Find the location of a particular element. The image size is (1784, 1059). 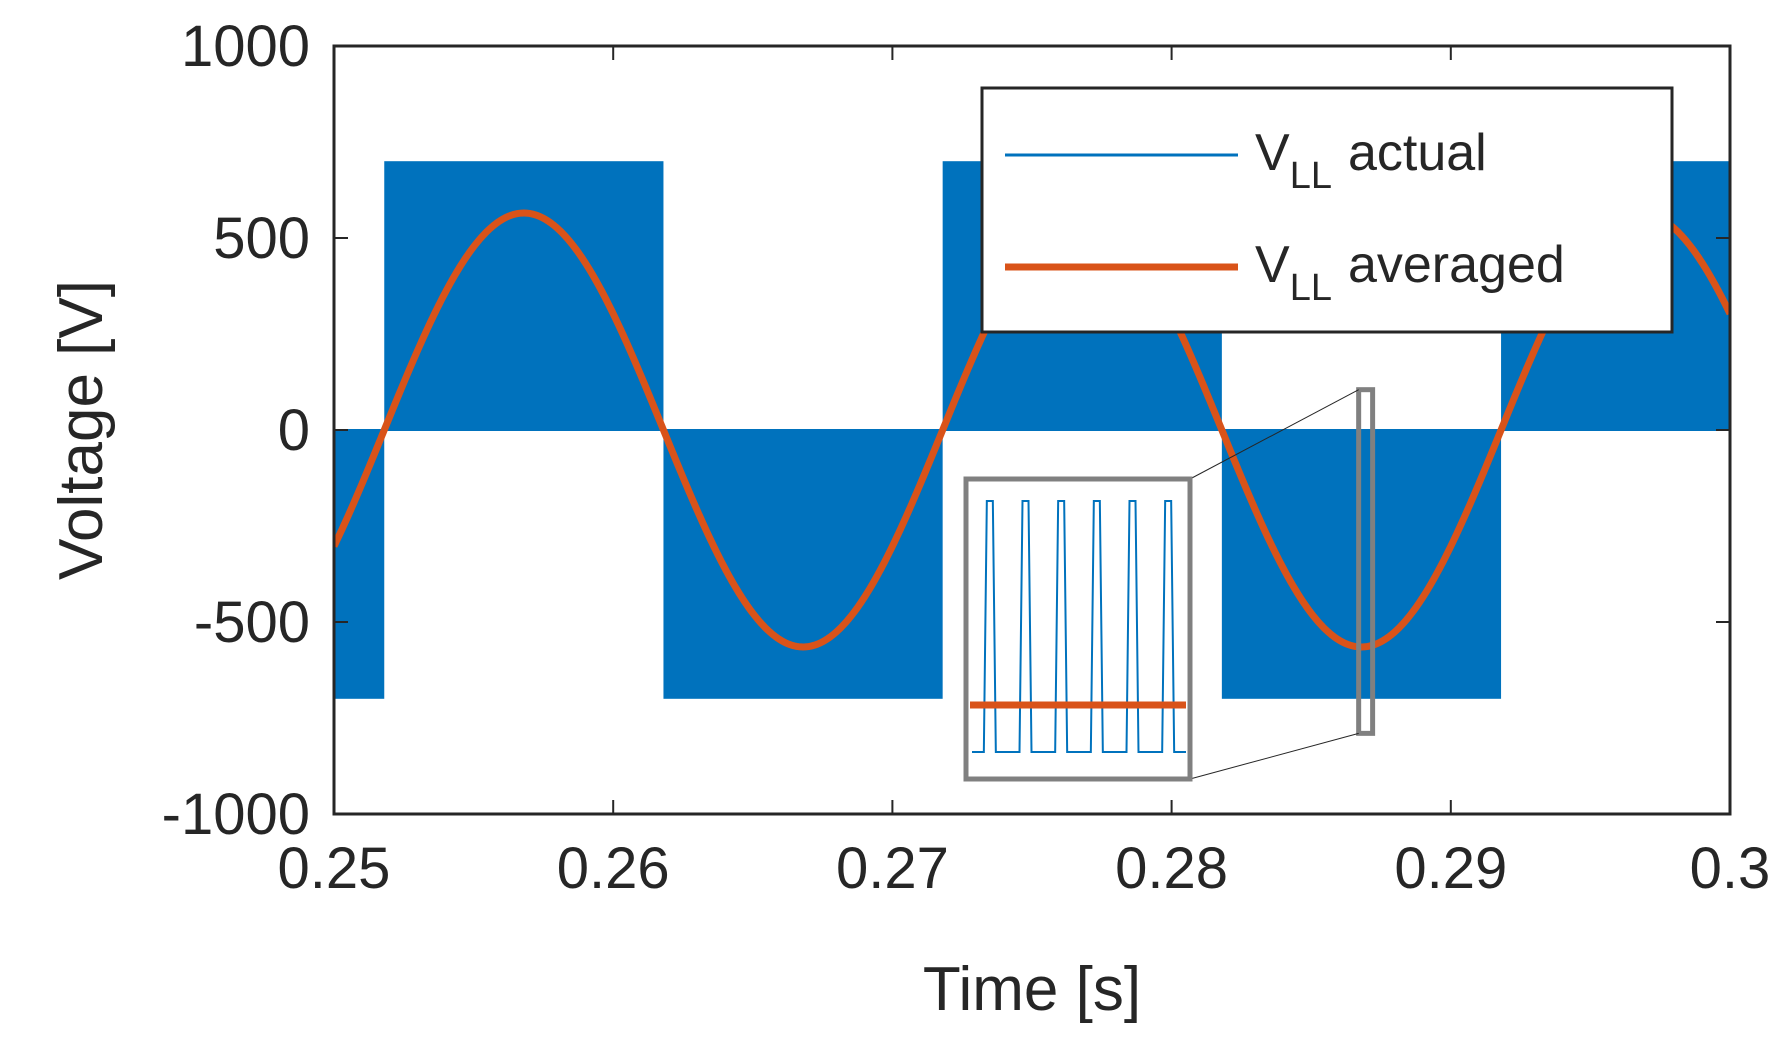

legend-box is located at coordinates (1327, 210).